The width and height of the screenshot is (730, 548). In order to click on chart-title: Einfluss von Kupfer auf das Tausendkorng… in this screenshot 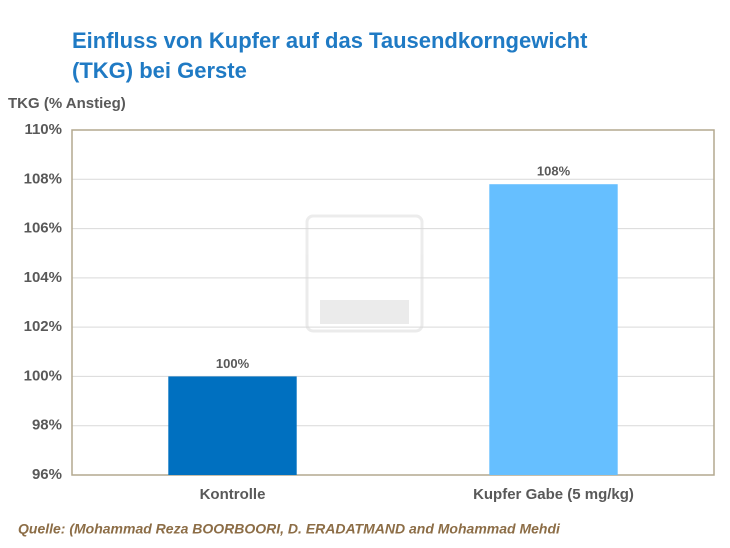, I will do `click(330, 40)`.